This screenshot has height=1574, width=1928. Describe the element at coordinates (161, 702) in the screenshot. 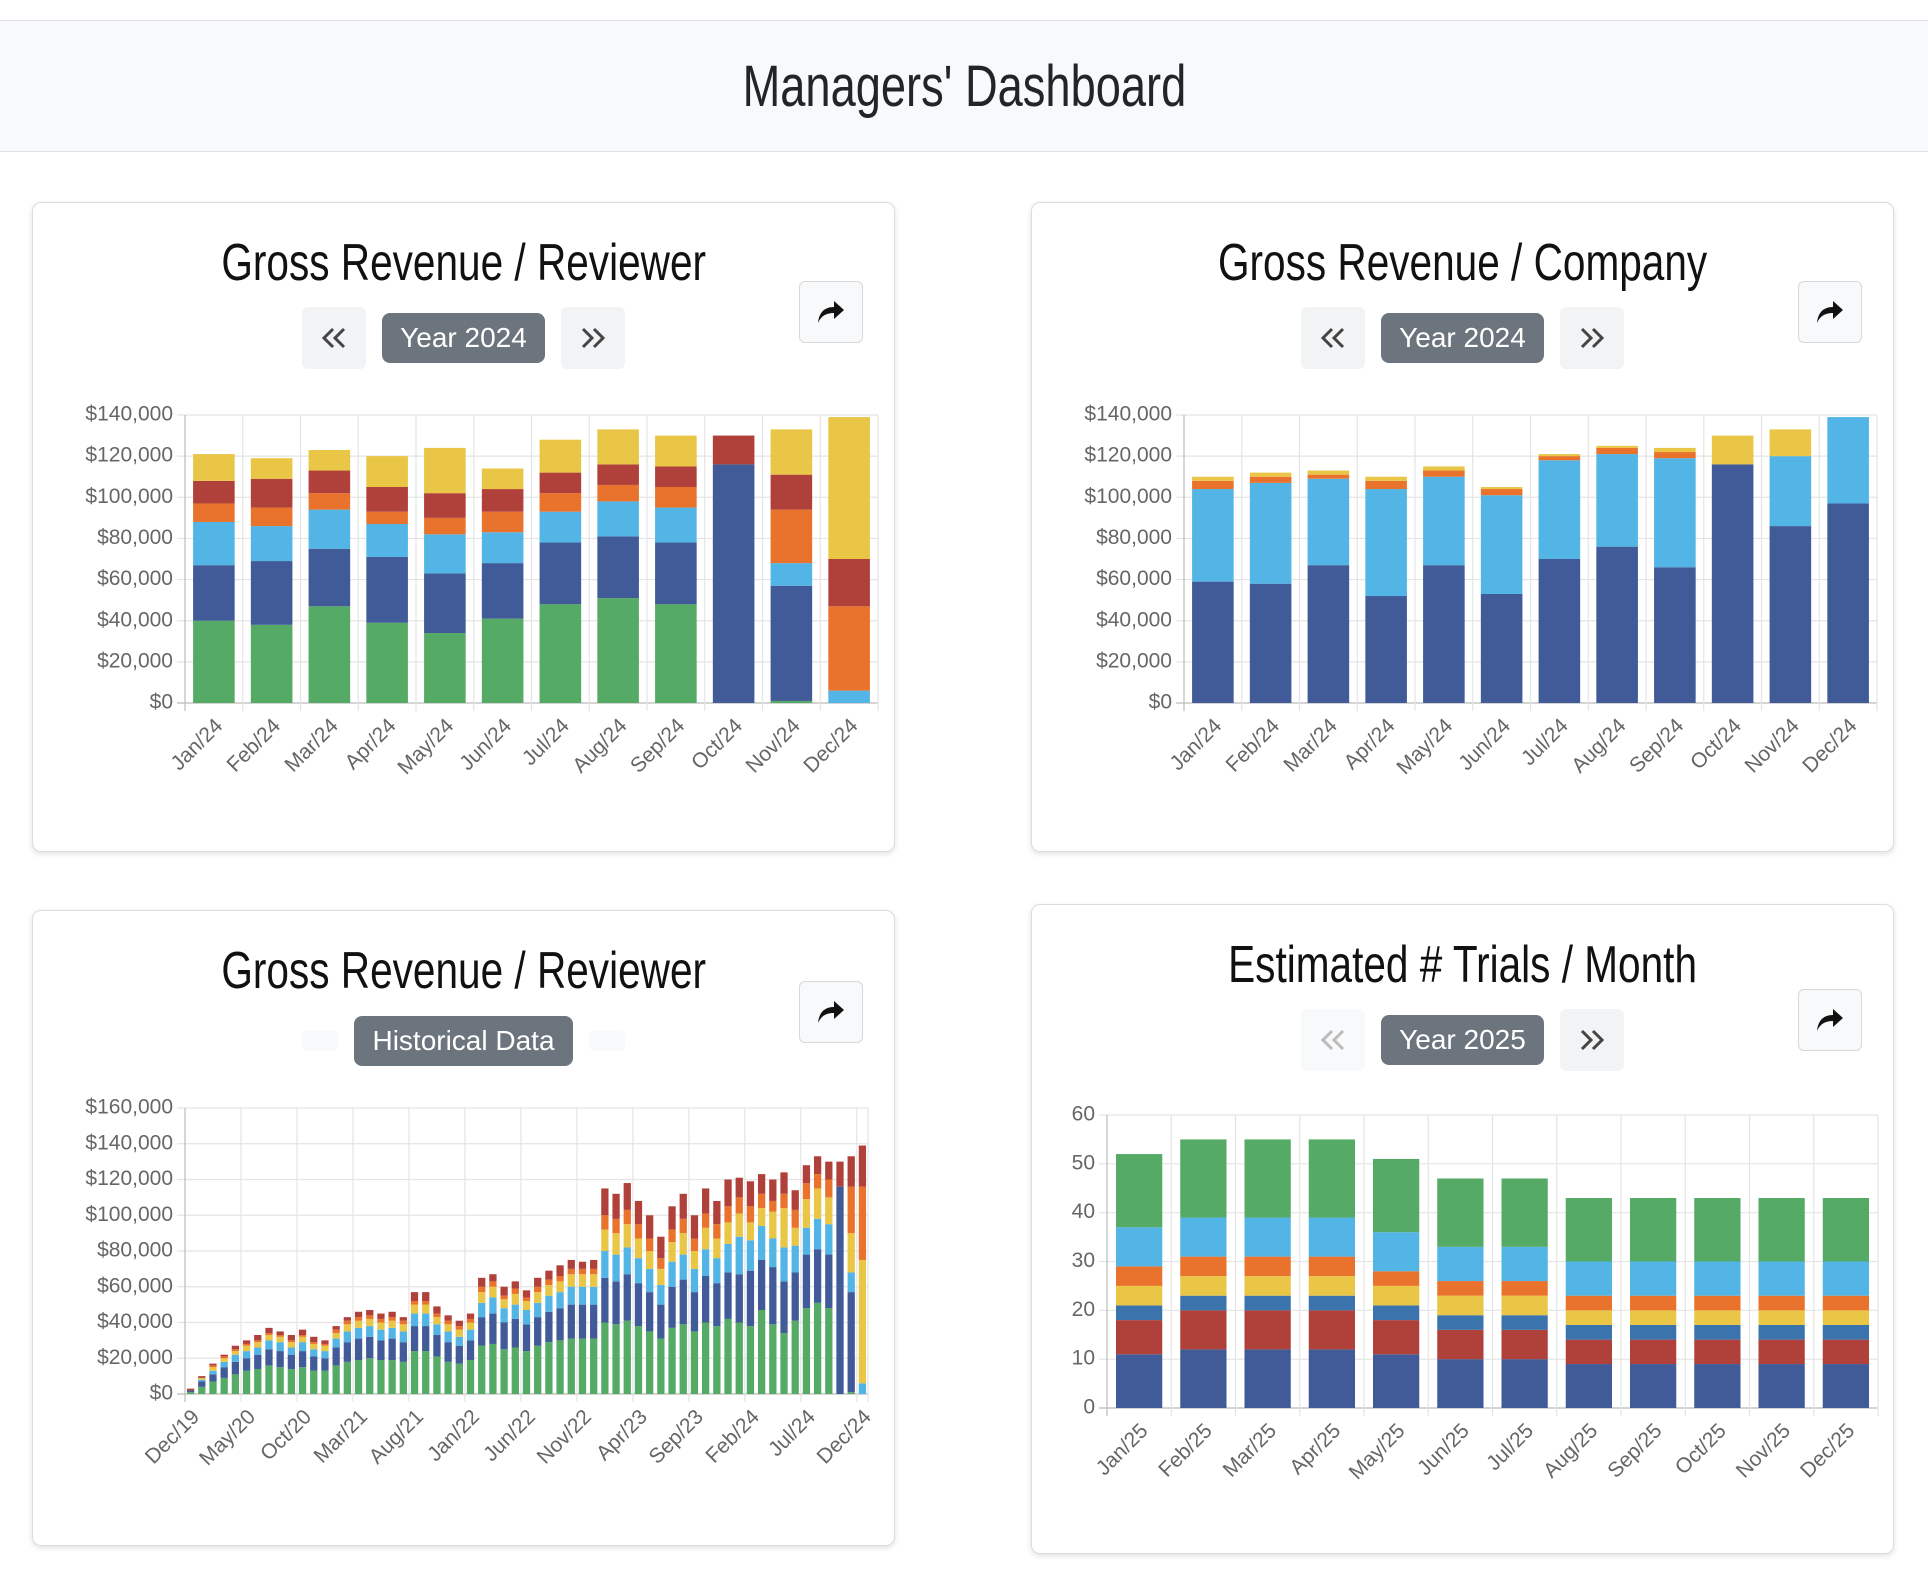

I see `y-tick-label: $0` at that location.